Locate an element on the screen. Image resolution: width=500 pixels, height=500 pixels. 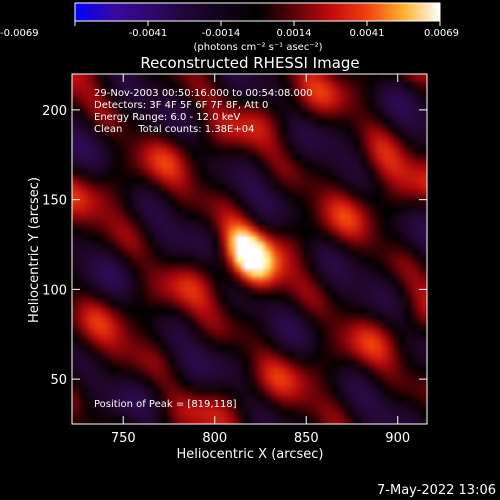
annotation-line: Clean Total counts: 1.38E+04 is located at coordinates (174, 129).